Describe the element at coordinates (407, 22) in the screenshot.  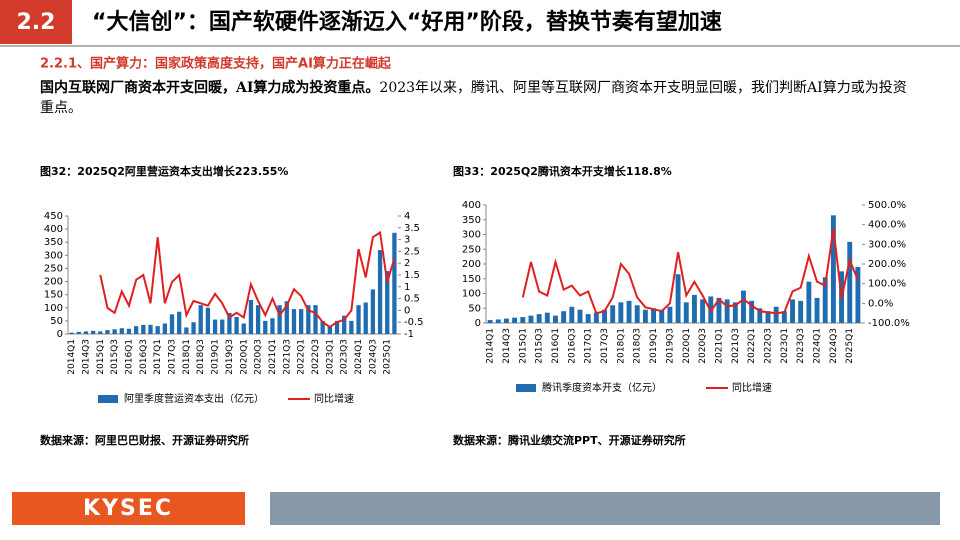
I see `slide-title: “大信创”：国产软硬件逐渐迈入“好用”阶段，替换节奏有望加速` at that location.